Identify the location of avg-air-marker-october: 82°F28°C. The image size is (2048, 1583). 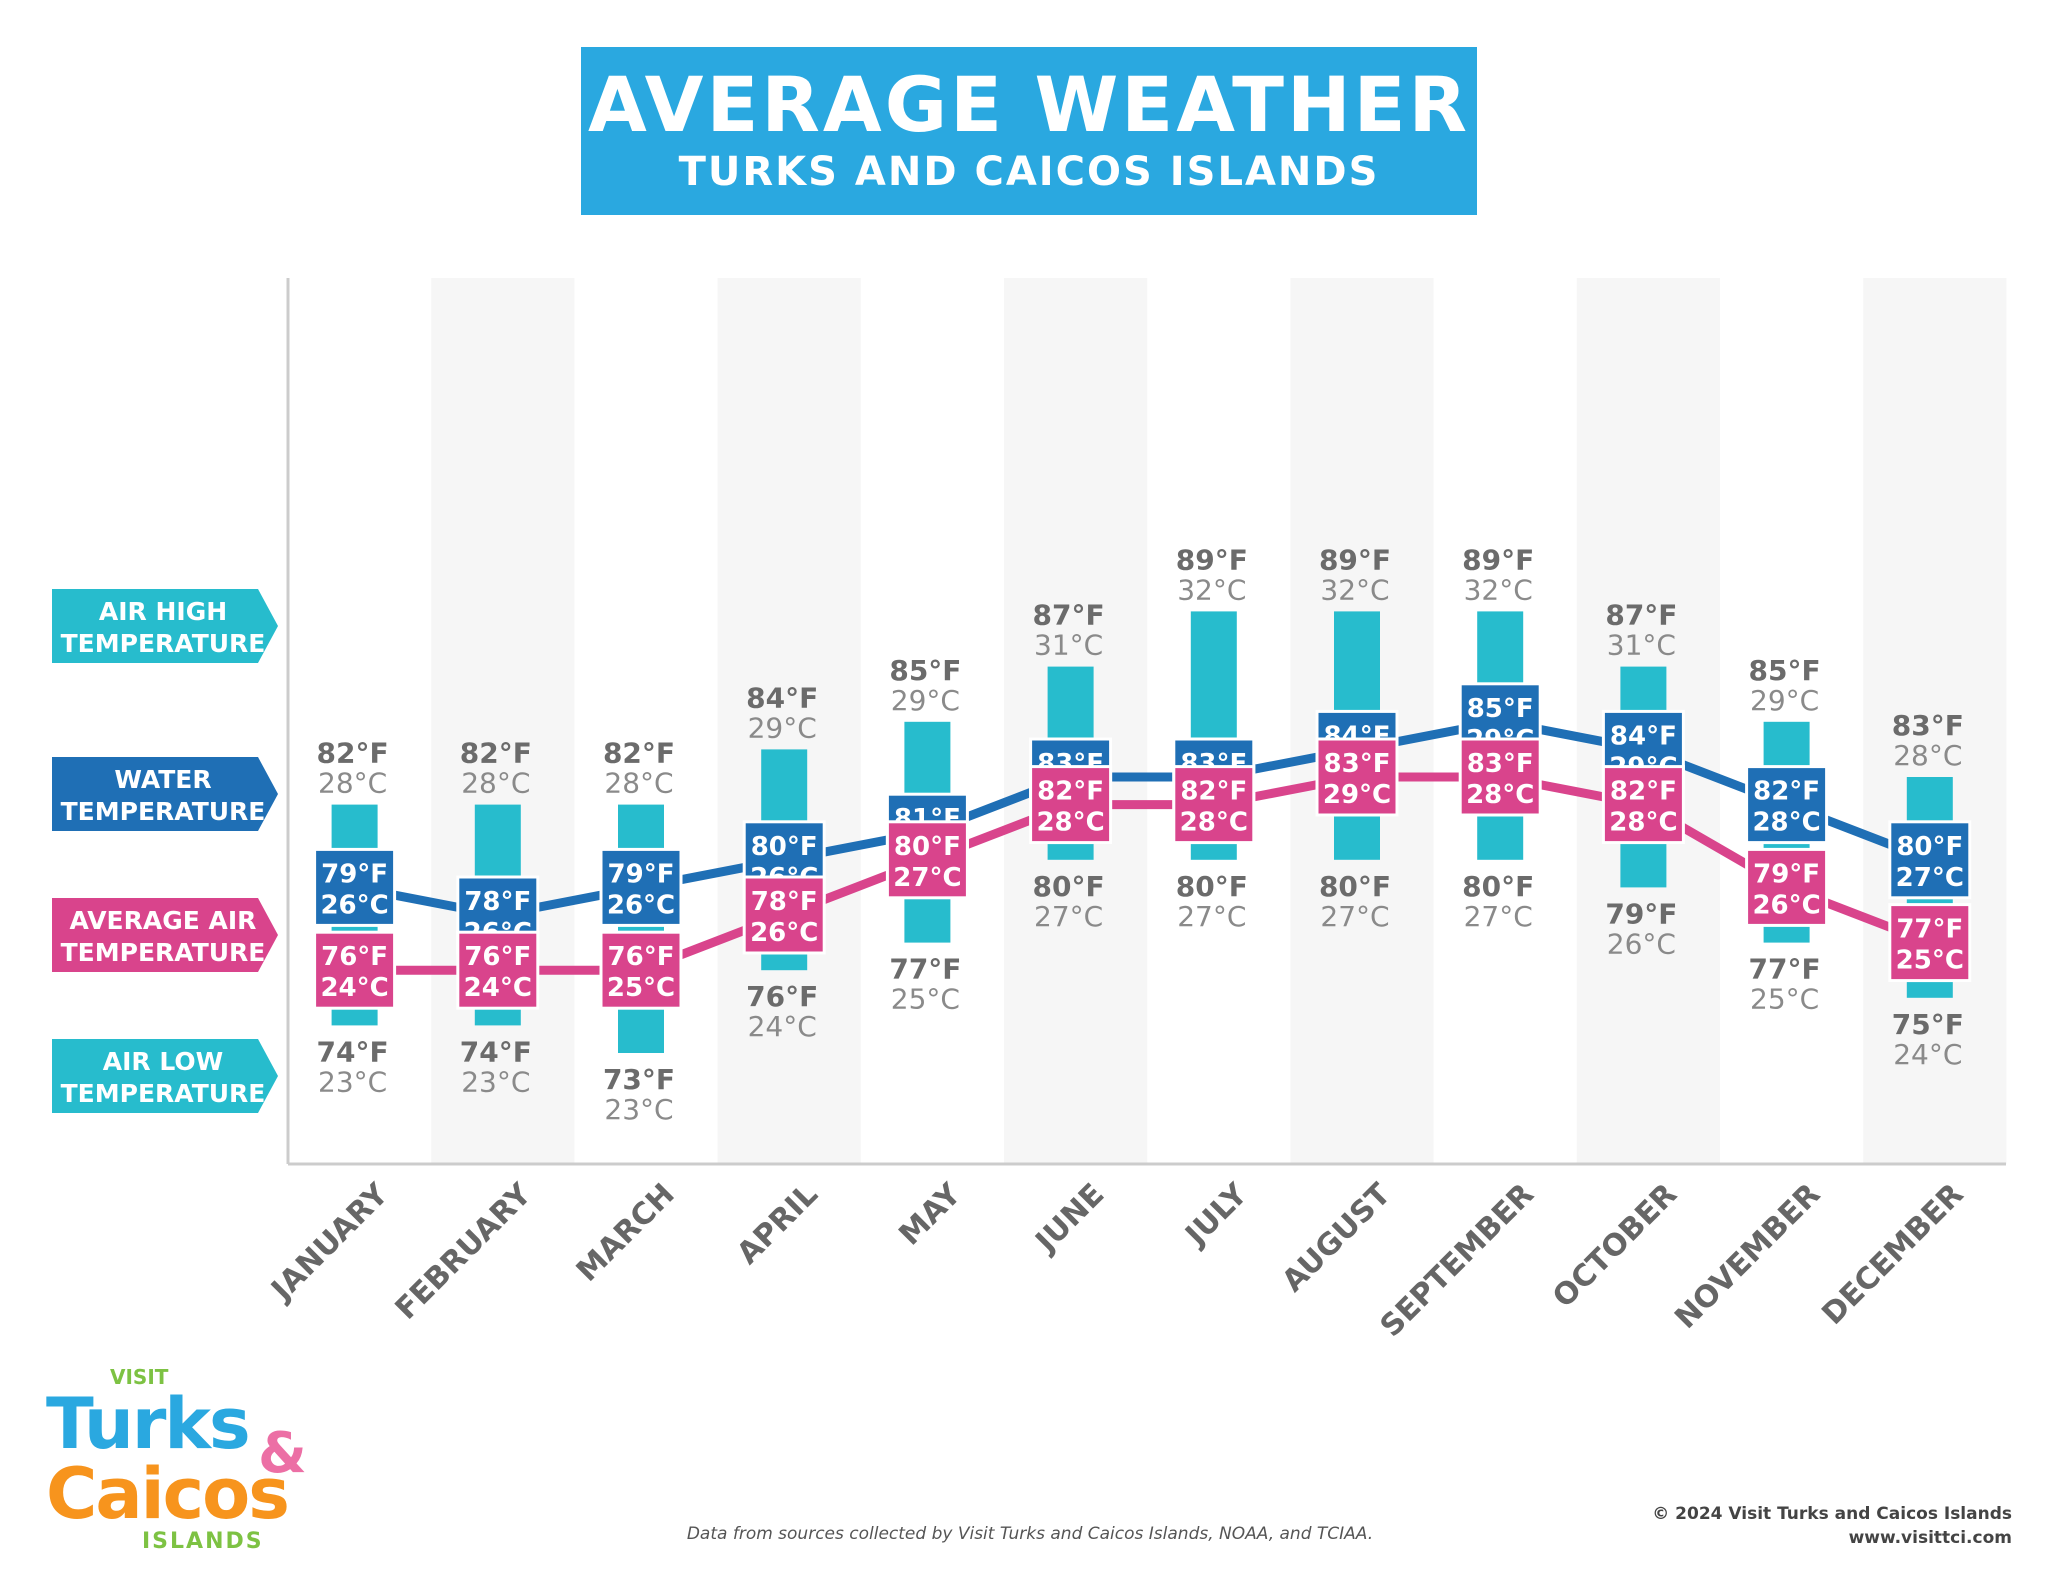
(1643, 805).